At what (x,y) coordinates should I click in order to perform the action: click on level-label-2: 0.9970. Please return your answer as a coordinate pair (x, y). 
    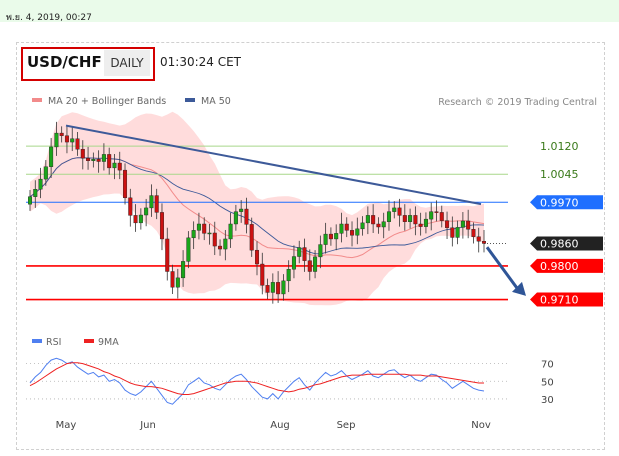
    Looking at the image, I should click on (559, 202).